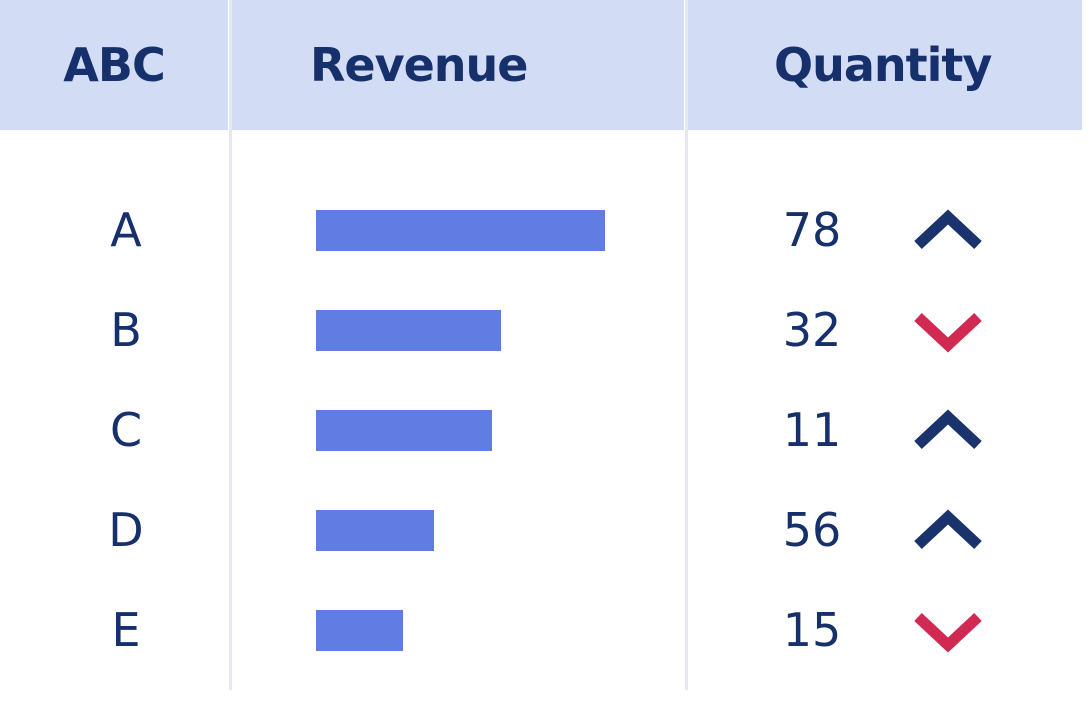 This screenshot has width=1088, height=702. I want to click on table-row: A 78, so click(544, 230).